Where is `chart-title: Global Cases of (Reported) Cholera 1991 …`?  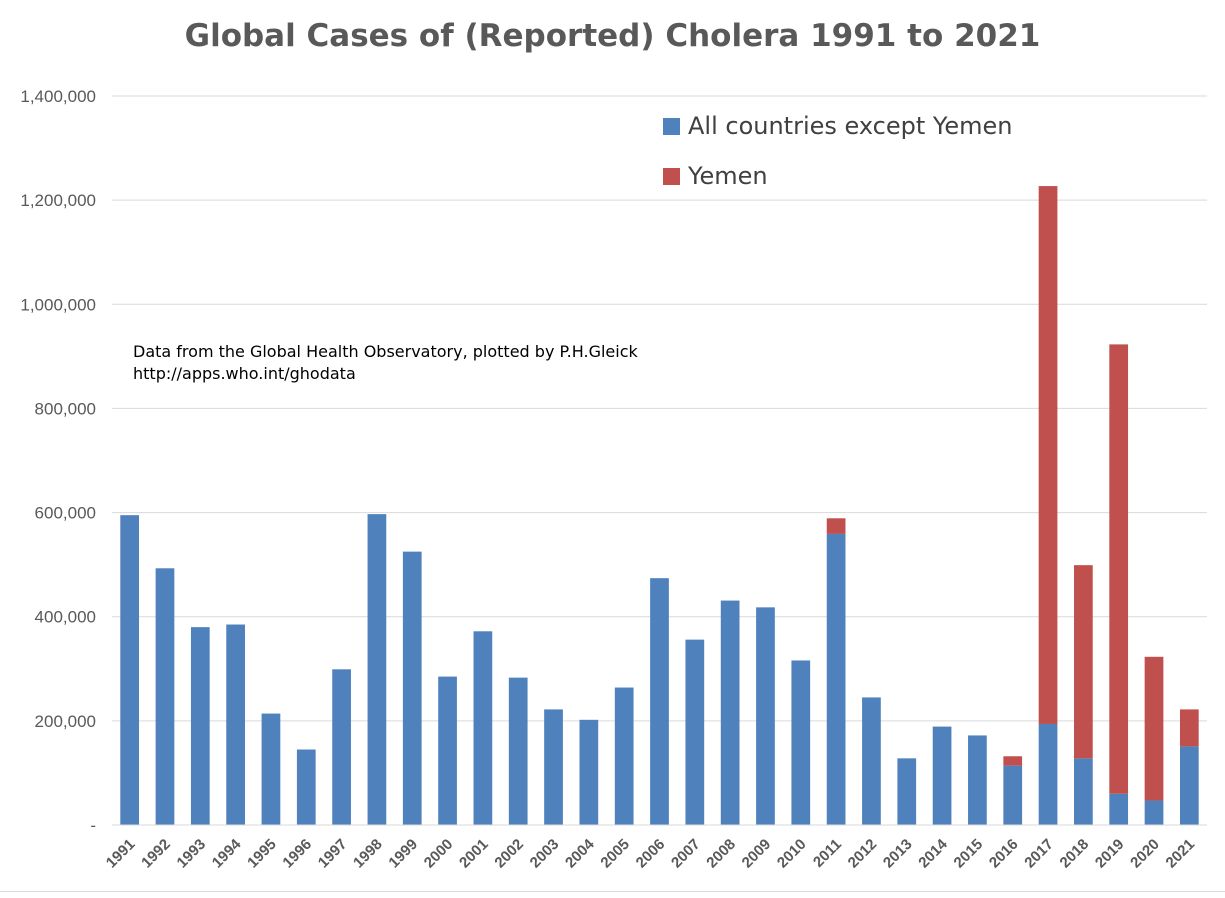
chart-title: Global Cases of (Reported) Cholera 1991 … is located at coordinates (612, 36).